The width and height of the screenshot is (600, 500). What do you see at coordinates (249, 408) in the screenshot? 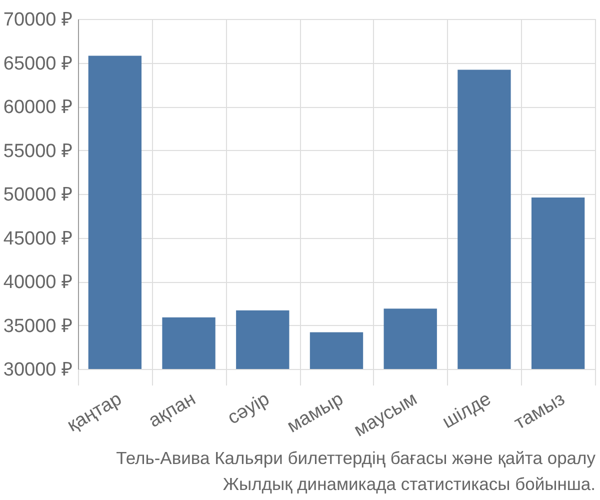
I see `x-tick-label: сәуір` at bounding box center [249, 408].